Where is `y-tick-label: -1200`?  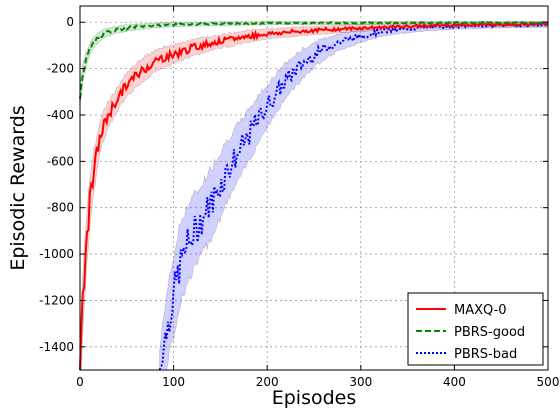 y-tick-label: -1200 is located at coordinates (56, 300).